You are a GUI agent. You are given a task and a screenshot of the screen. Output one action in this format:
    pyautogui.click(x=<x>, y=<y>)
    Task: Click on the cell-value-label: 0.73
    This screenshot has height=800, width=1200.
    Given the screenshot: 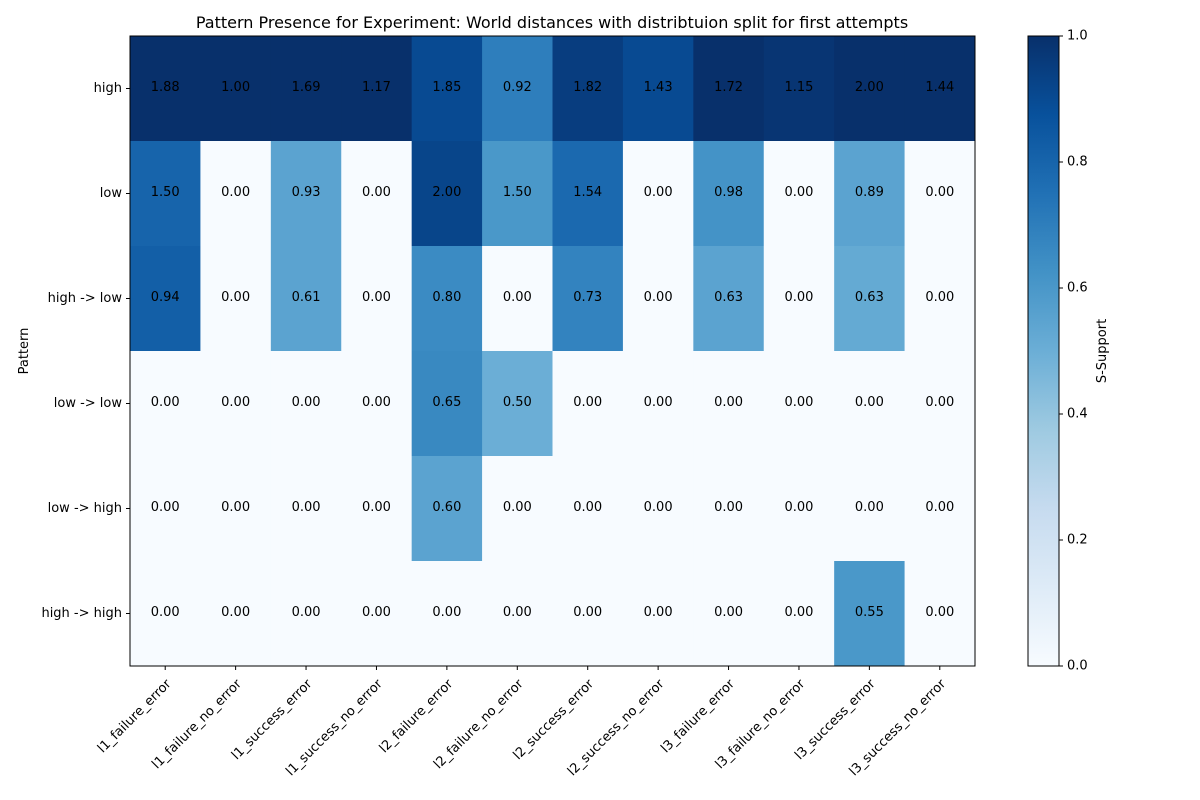 What is the action you would take?
    pyautogui.click(x=587, y=297)
    